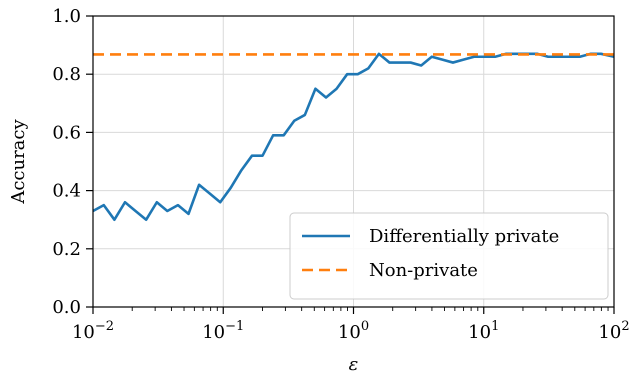 This screenshot has width=631, height=381. Describe the element at coordinates (423, 270) in the screenshot. I see `legend-label-non-private: Non-private` at that location.